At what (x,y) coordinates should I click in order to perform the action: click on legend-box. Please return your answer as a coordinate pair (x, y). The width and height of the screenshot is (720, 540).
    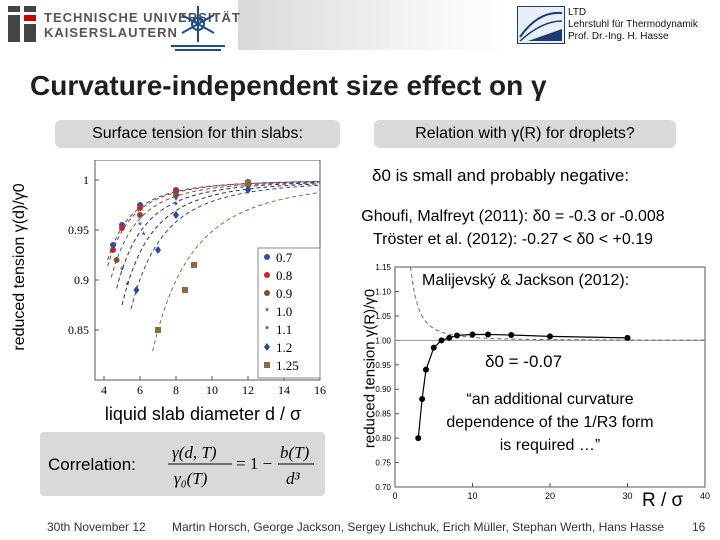
    Looking at the image, I should click on (289, 313).